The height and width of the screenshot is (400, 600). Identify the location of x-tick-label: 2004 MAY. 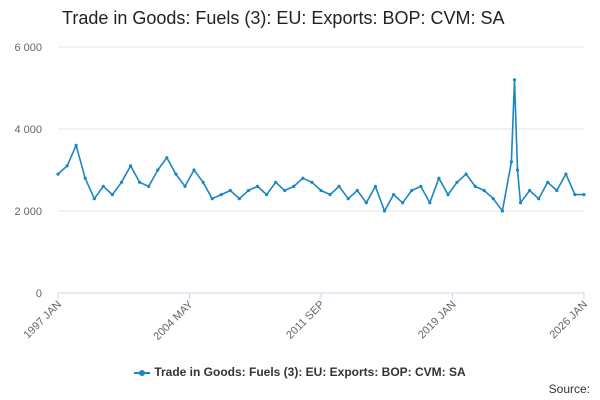
(173, 320).